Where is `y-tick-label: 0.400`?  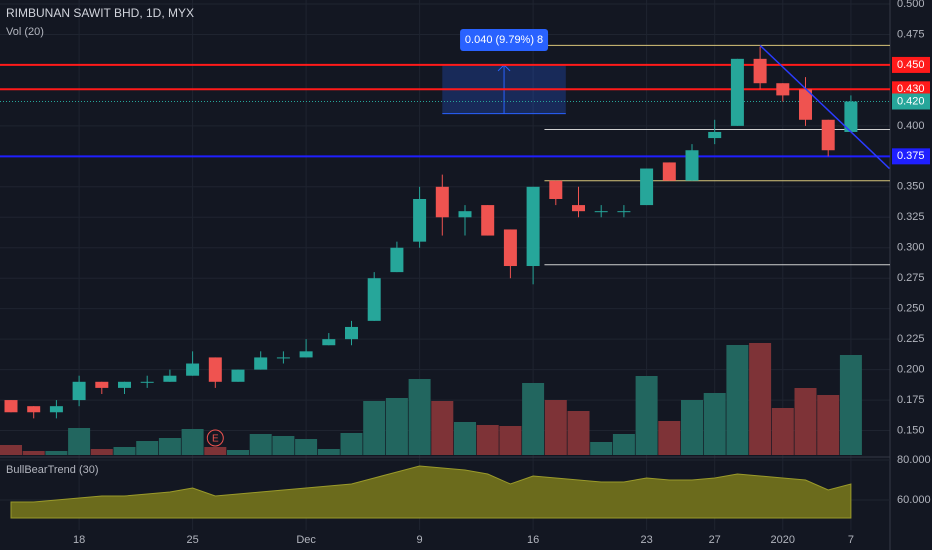
y-tick-label: 0.400 is located at coordinates (911, 126).